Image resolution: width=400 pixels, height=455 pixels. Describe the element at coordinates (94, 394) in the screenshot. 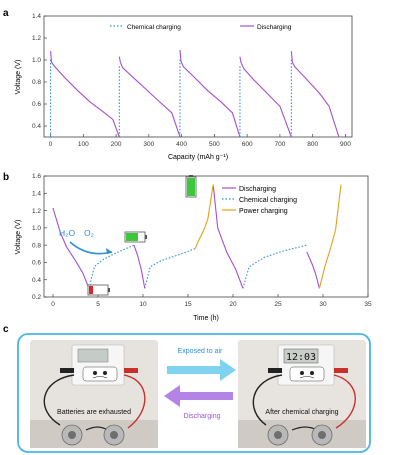

I see `photo-exhausted: Batteries are exhausted` at that location.